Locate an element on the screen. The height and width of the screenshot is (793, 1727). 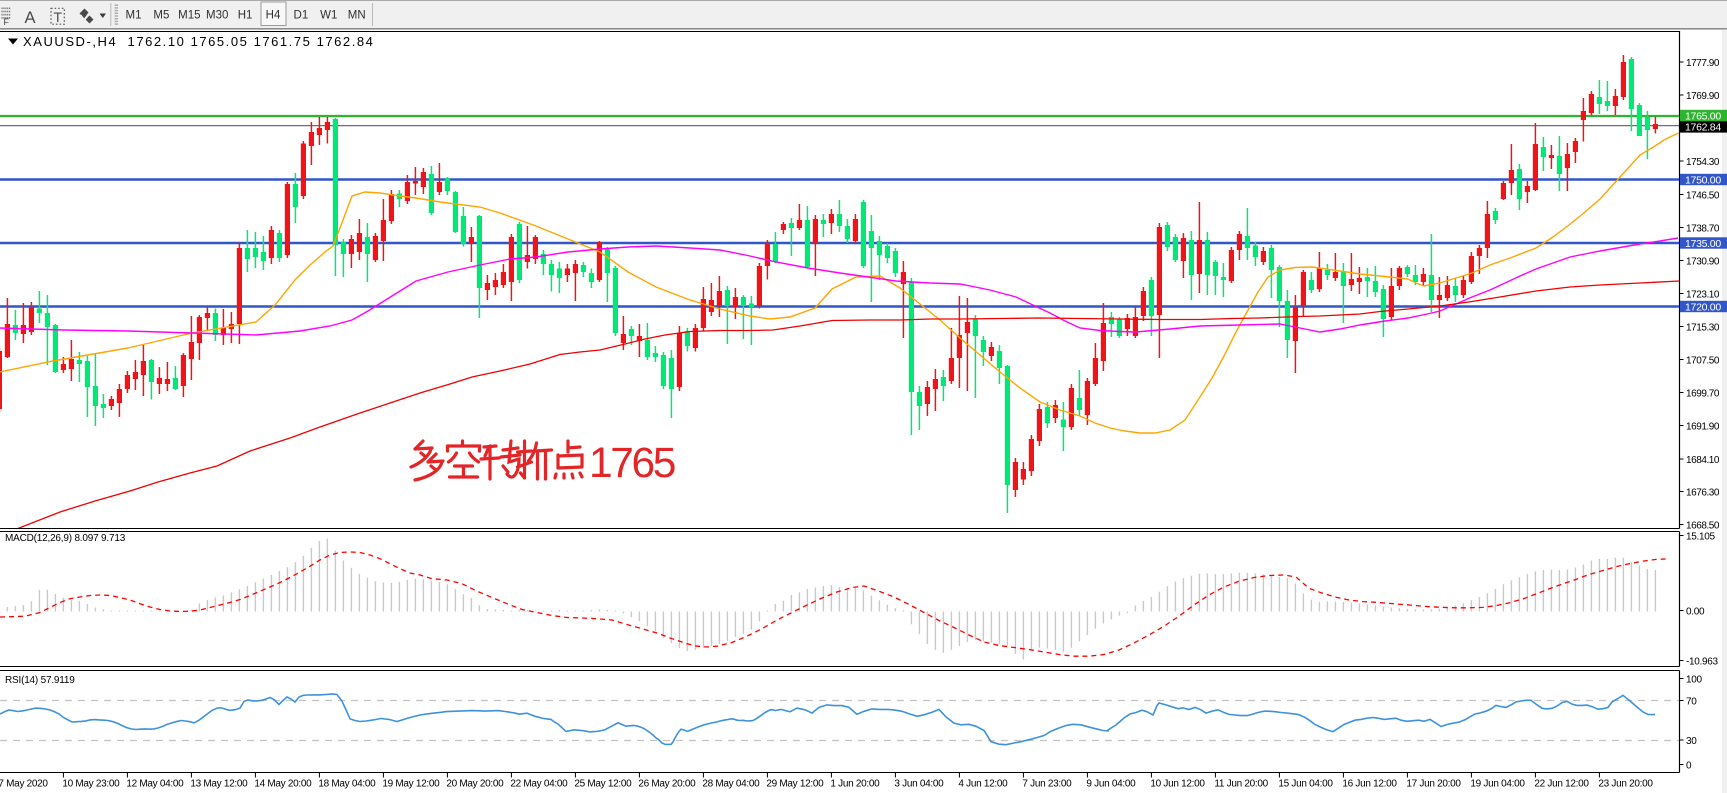
svg-text: 7 May 2020 is located at coordinates (24, 784).